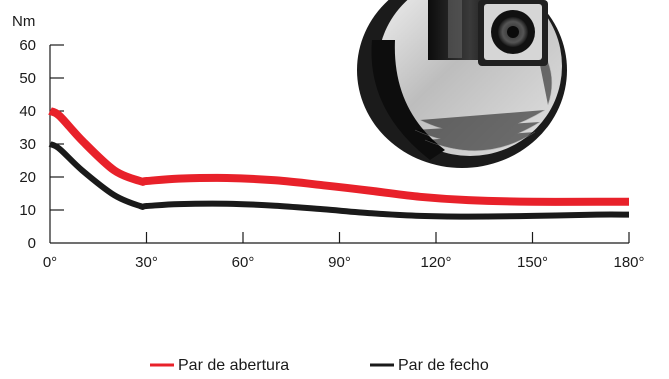 Image resolution: width=669 pixels, height=379 pixels. I want to click on x-tick-label: 150°, so click(532, 262).